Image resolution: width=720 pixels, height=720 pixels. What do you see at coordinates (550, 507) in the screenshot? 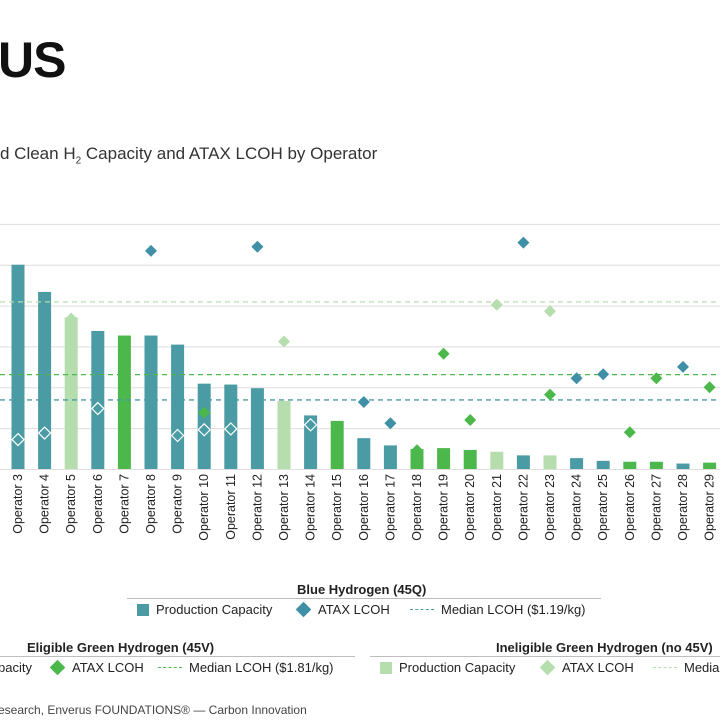
I see `category-label: Operator 23` at bounding box center [550, 507].